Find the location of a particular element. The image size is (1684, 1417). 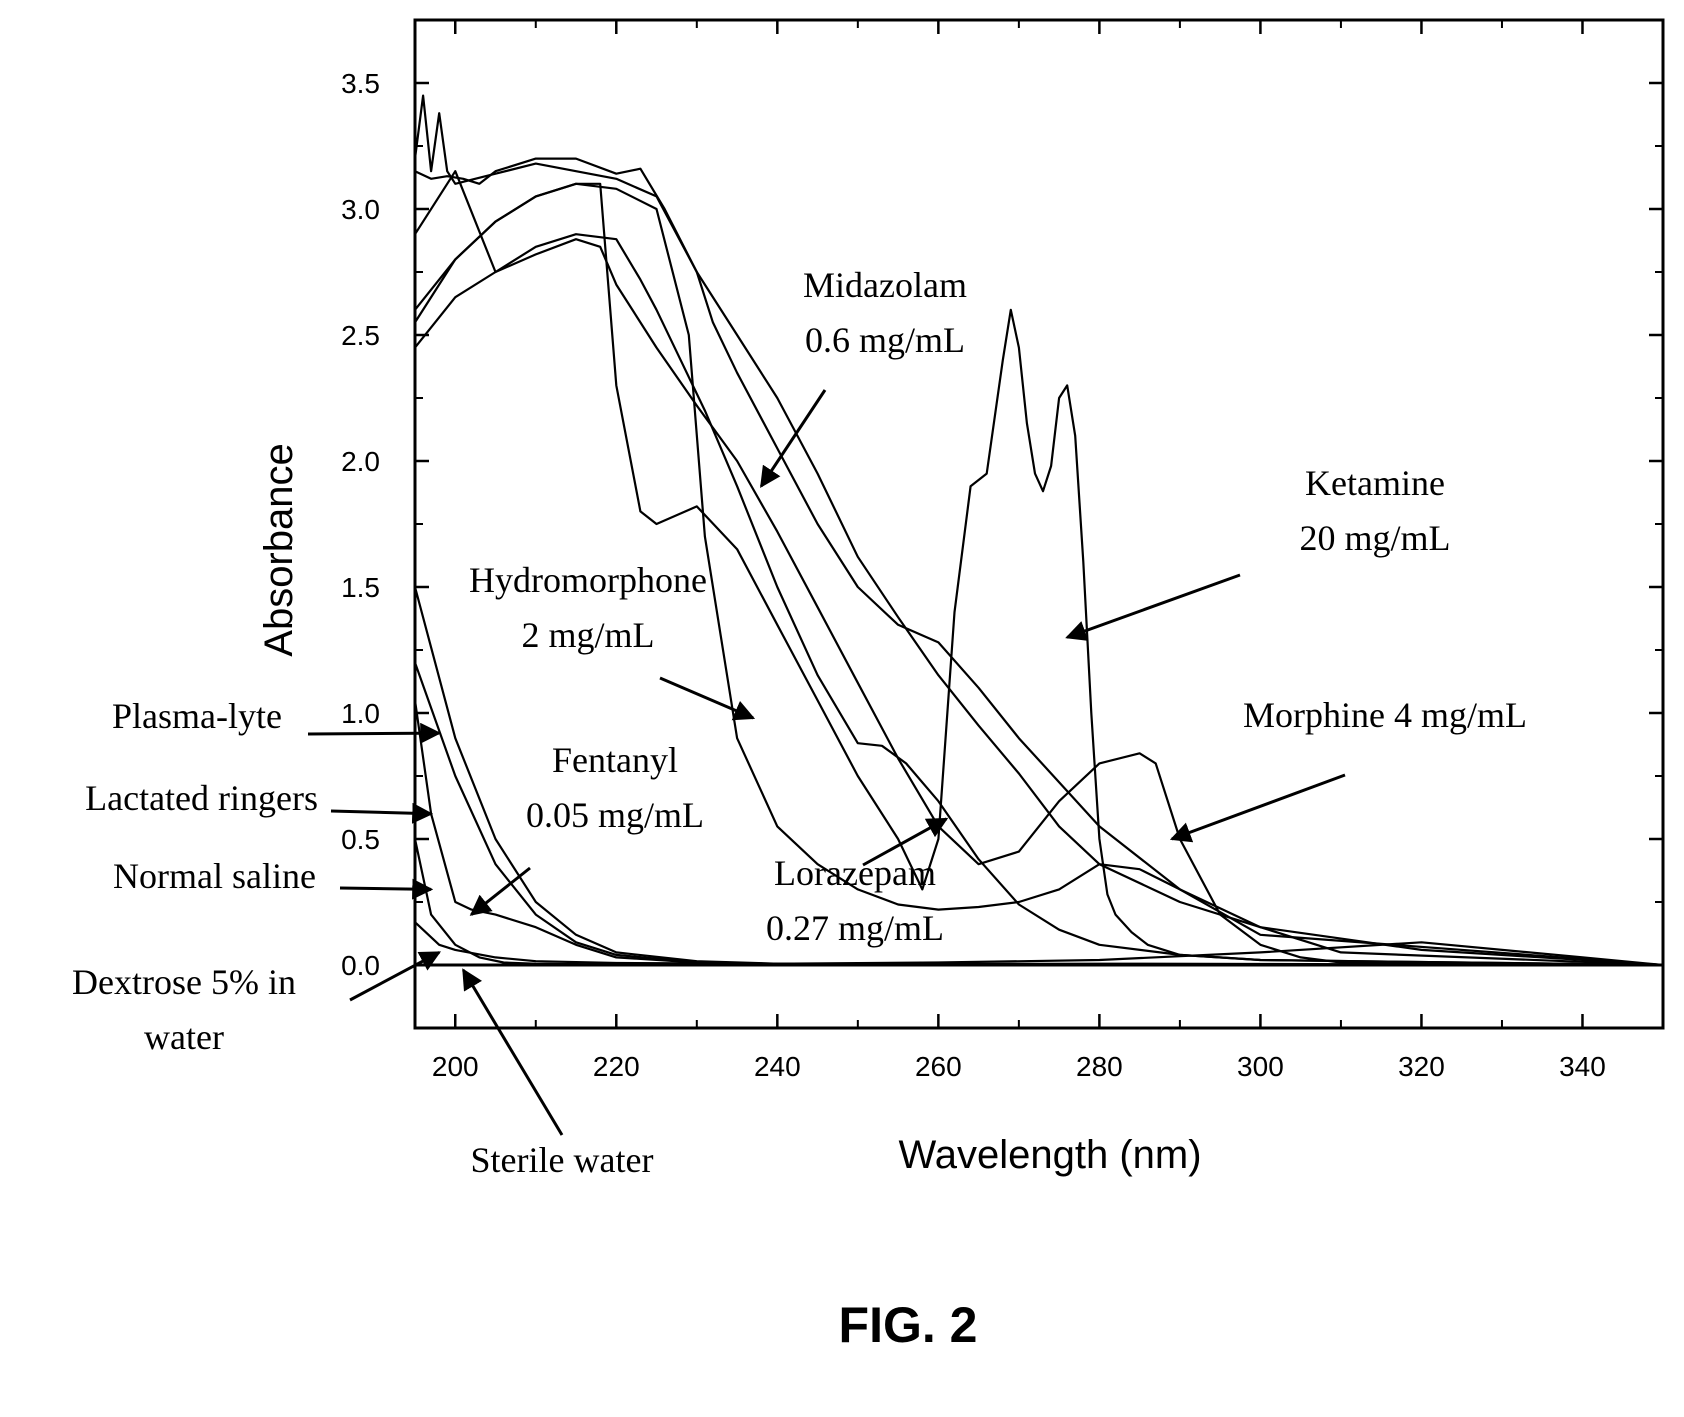

annotation: Fentanyl 0.05 mg/mL is located at coordinates (586, 828).